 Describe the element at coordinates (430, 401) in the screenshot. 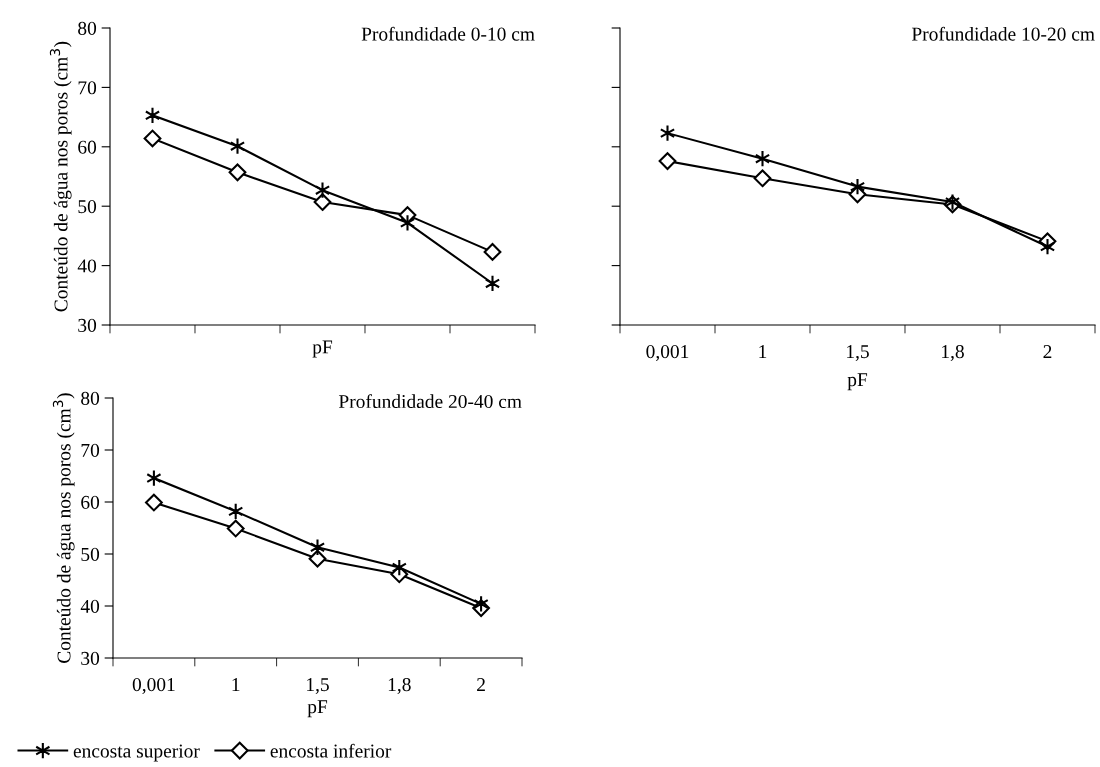

I see `chart-title: Profundidade 20-40 cm` at that location.